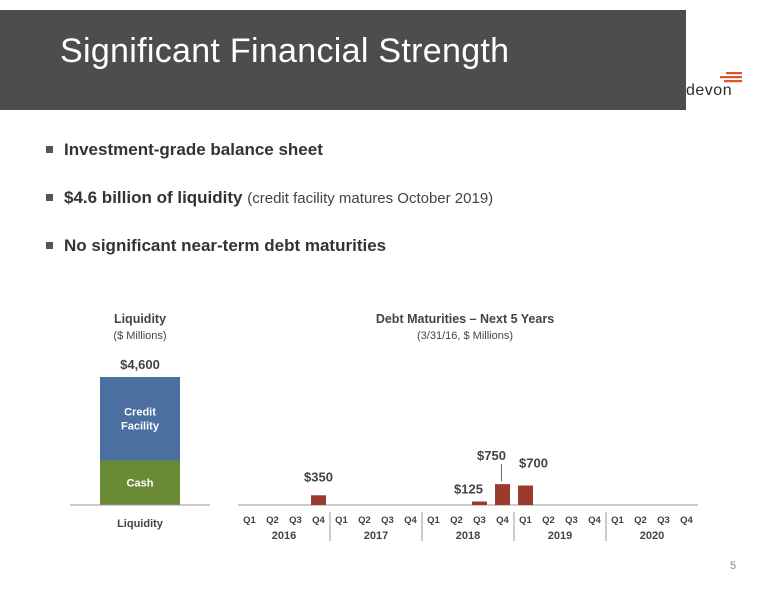 The height and width of the screenshot is (600, 776). Describe the element at coordinates (468, 489) in the screenshot. I see `debt-data-label: $125` at that location.